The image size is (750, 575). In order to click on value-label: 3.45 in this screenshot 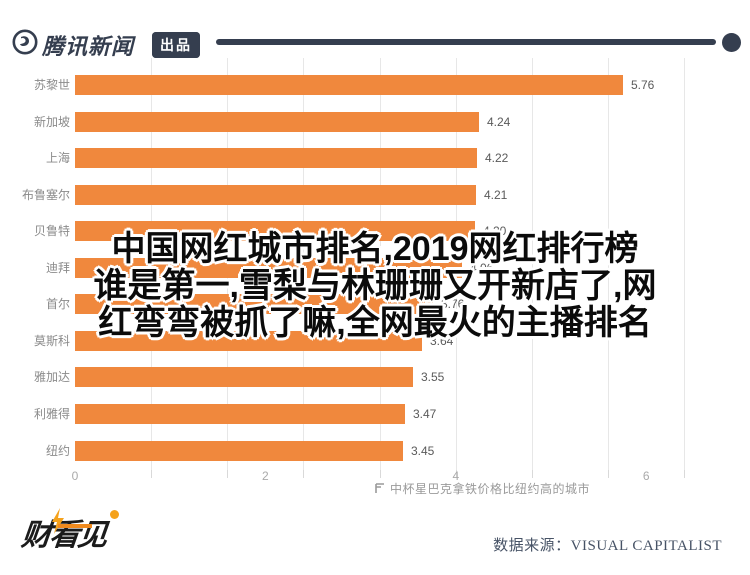, I will do `click(423, 451)`.